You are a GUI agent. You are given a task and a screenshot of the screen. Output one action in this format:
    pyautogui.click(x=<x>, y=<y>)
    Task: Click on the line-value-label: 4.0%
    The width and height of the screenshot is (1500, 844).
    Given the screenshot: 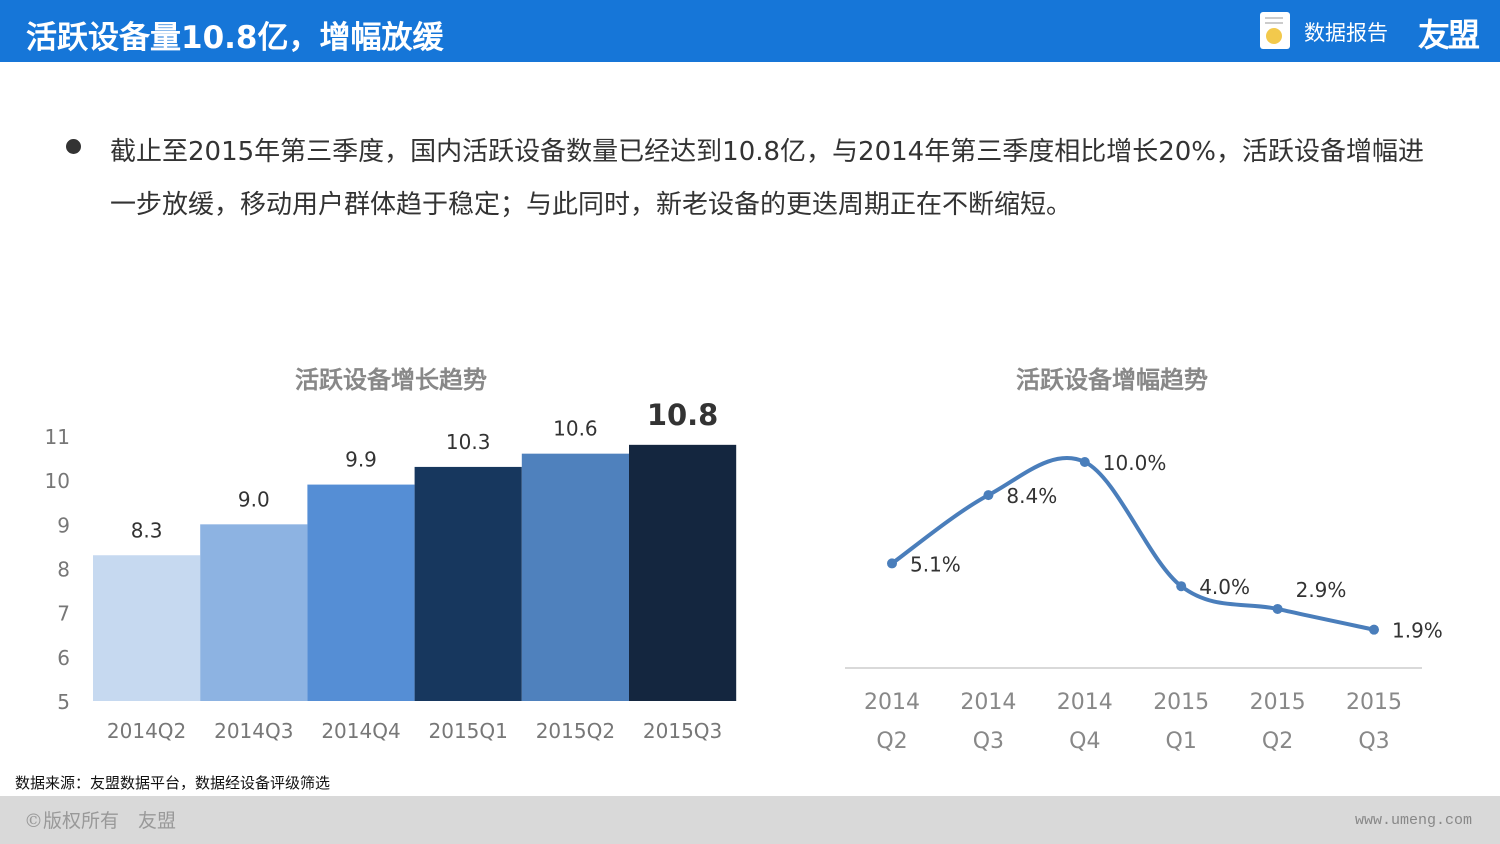 What is the action you would take?
    pyautogui.click(x=1224, y=587)
    